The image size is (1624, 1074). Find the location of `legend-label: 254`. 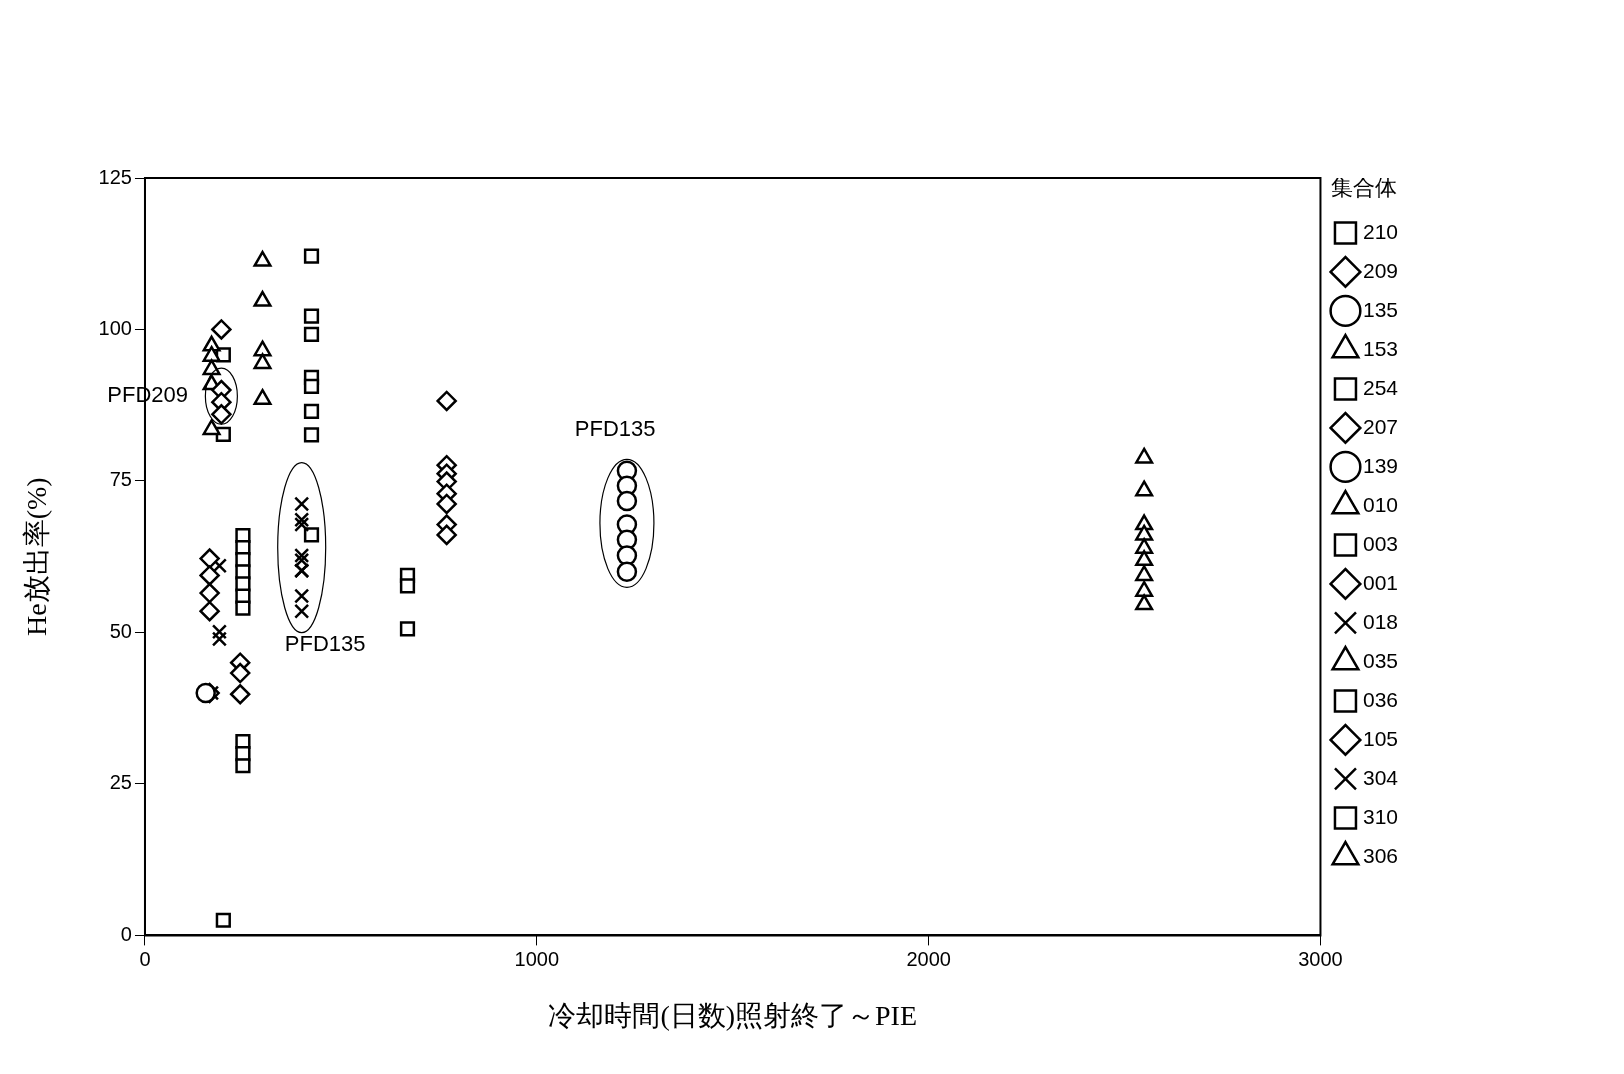

legend-label: 254 is located at coordinates (1380, 387).